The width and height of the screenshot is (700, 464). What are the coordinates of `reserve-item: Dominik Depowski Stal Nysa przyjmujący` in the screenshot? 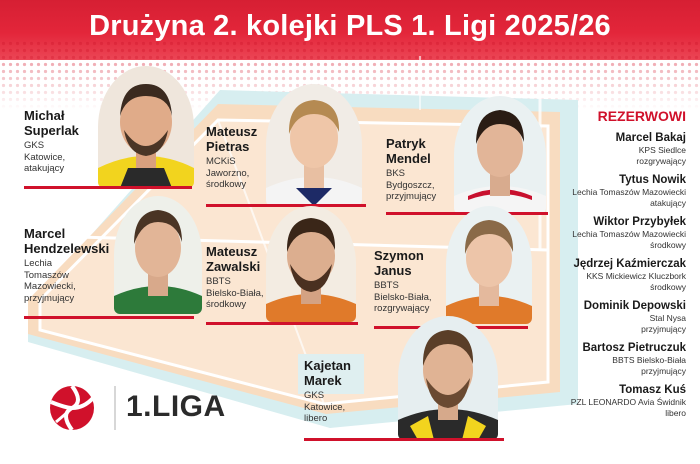 It's located at (616, 317).